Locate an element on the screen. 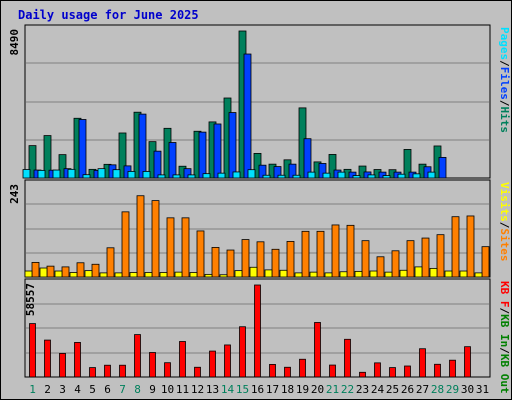 This screenshot has height=400, width=512. day-label-11: 11 is located at coordinates (182, 389).